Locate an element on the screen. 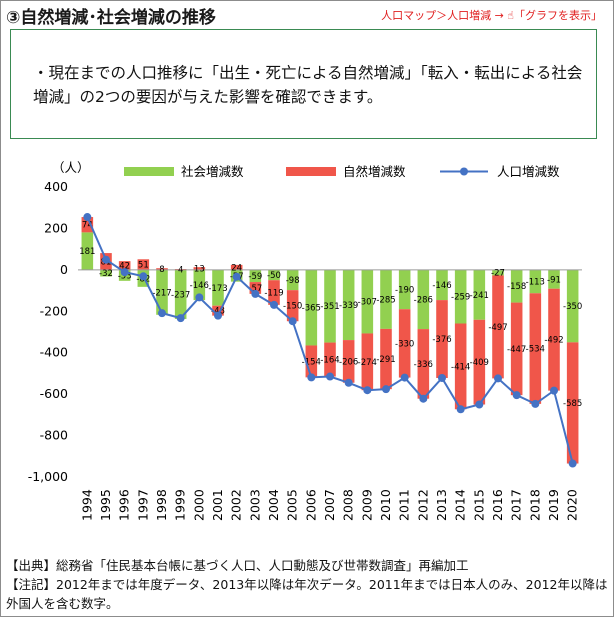  bar-natural-1997 is located at coordinates (143, 264).